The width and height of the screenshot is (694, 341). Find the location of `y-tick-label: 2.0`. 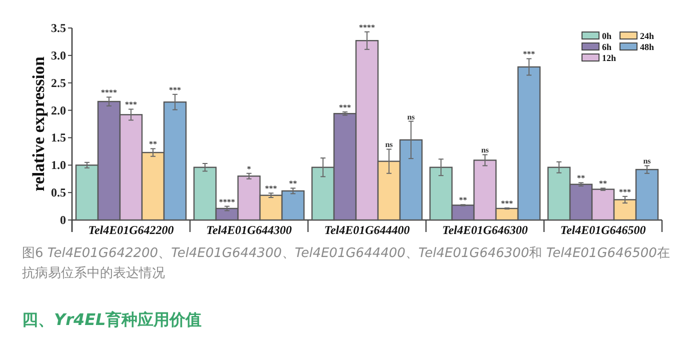

y-tick-label: 2.0 is located at coordinates (58, 110).